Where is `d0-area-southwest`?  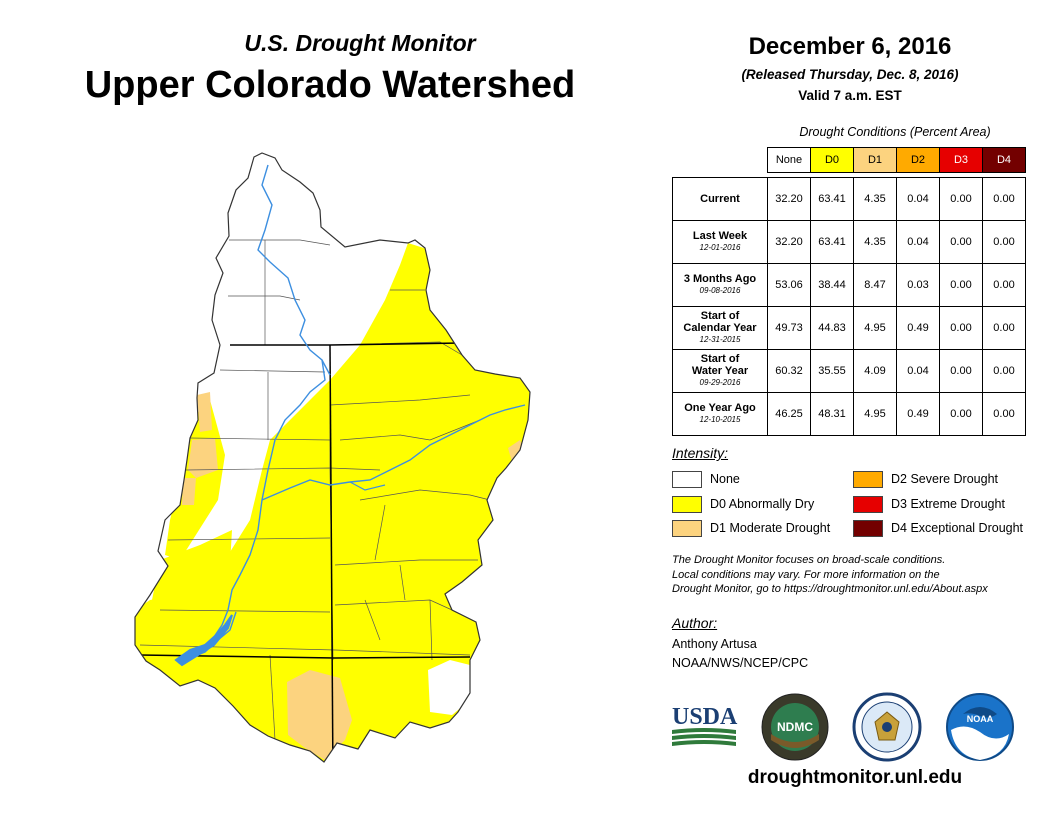 d0-area-southwest is located at coordinates (191, 572).